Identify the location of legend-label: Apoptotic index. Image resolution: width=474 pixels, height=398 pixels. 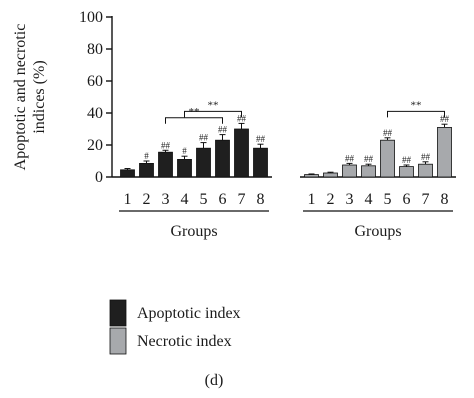
(189, 313).